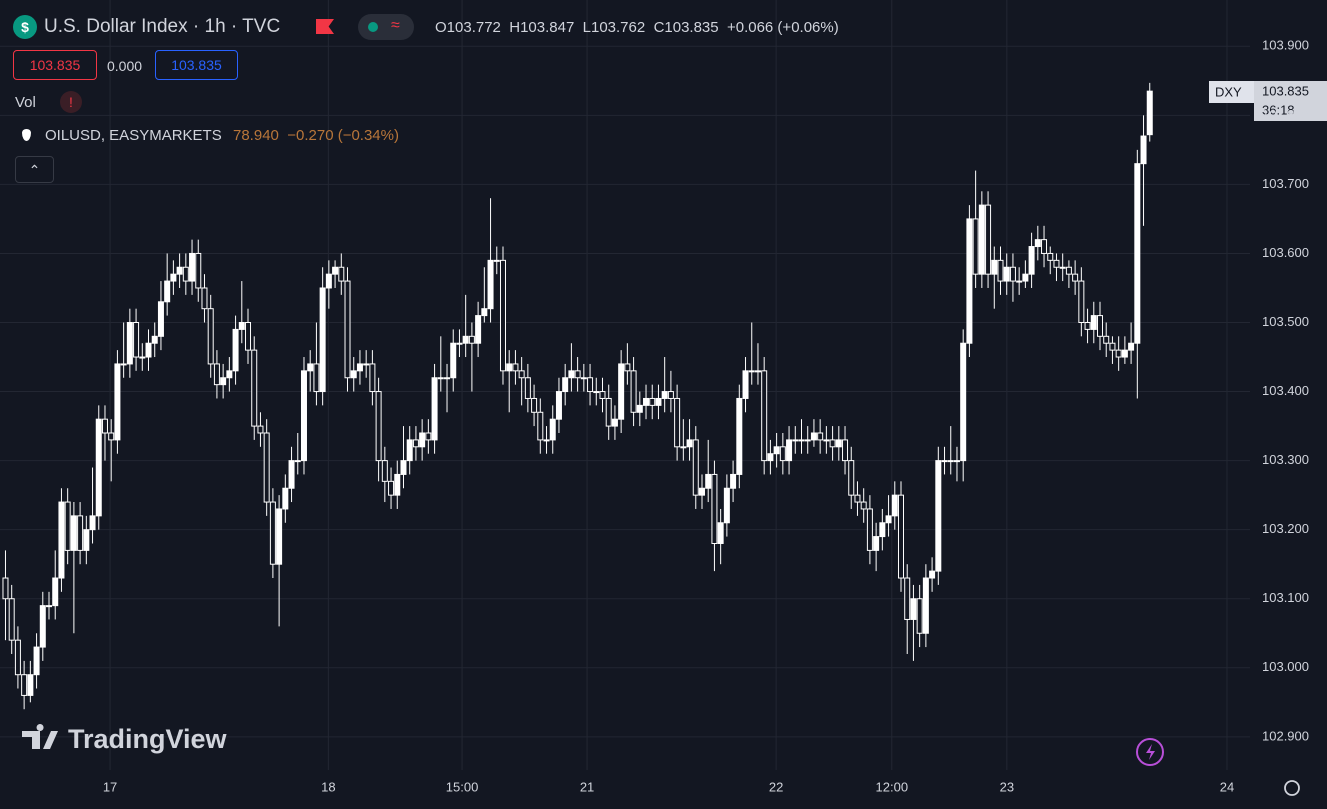 This screenshot has width=1327, height=809. I want to click on x-tick-label: 24, so click(1227, 786).